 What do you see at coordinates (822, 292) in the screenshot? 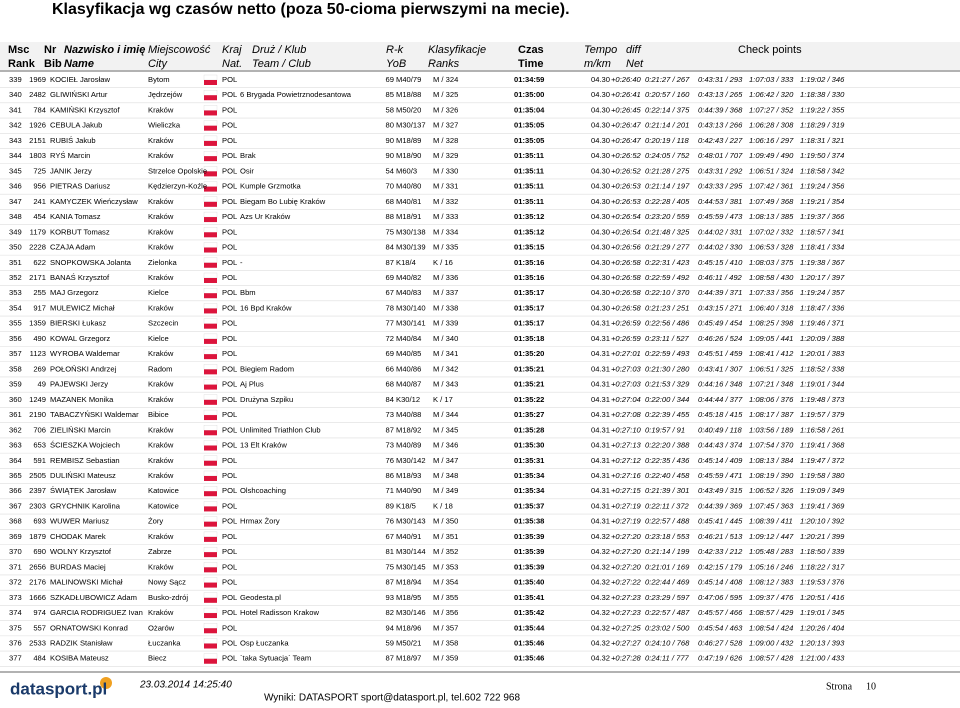
I see `cell: 1:19:24 / 357` at bounding box center [822, 292].